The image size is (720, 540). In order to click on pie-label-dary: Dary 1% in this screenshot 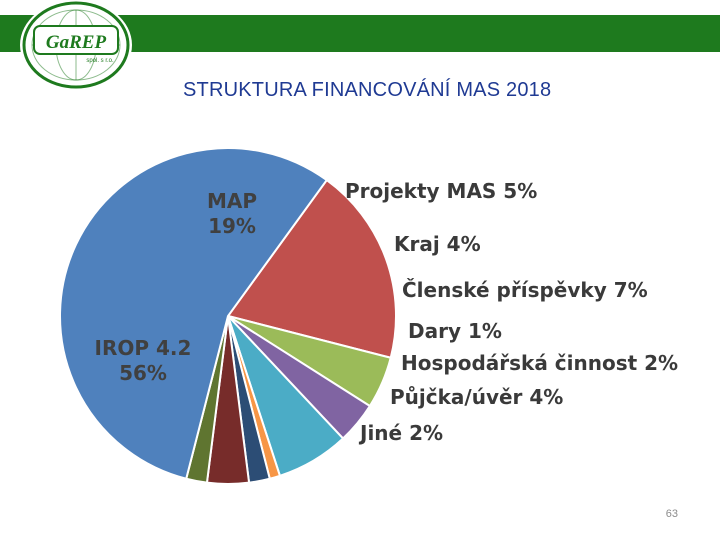, I will do `click(455, 331)`.